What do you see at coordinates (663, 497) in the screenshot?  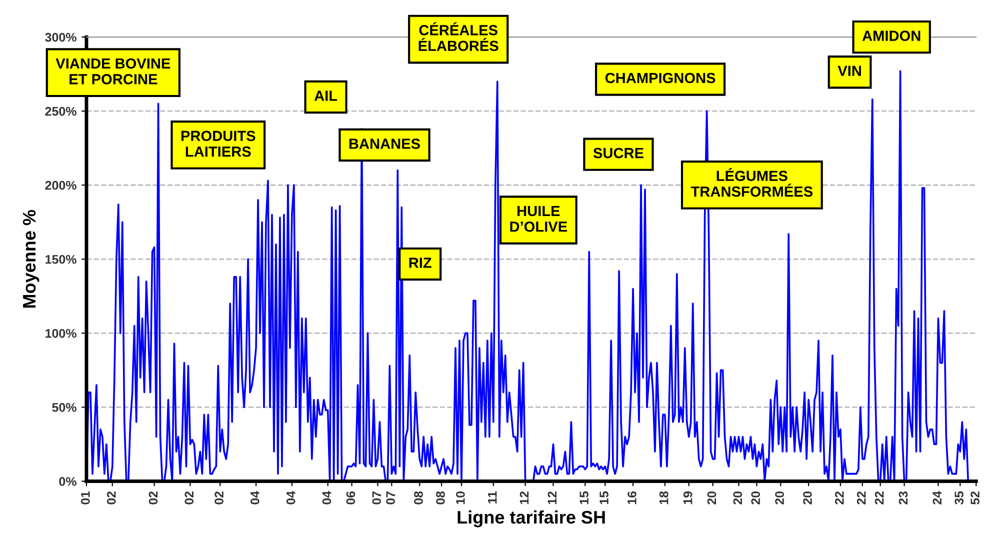 I see `x-tick-label: 18` at bounding box center [663, 497].